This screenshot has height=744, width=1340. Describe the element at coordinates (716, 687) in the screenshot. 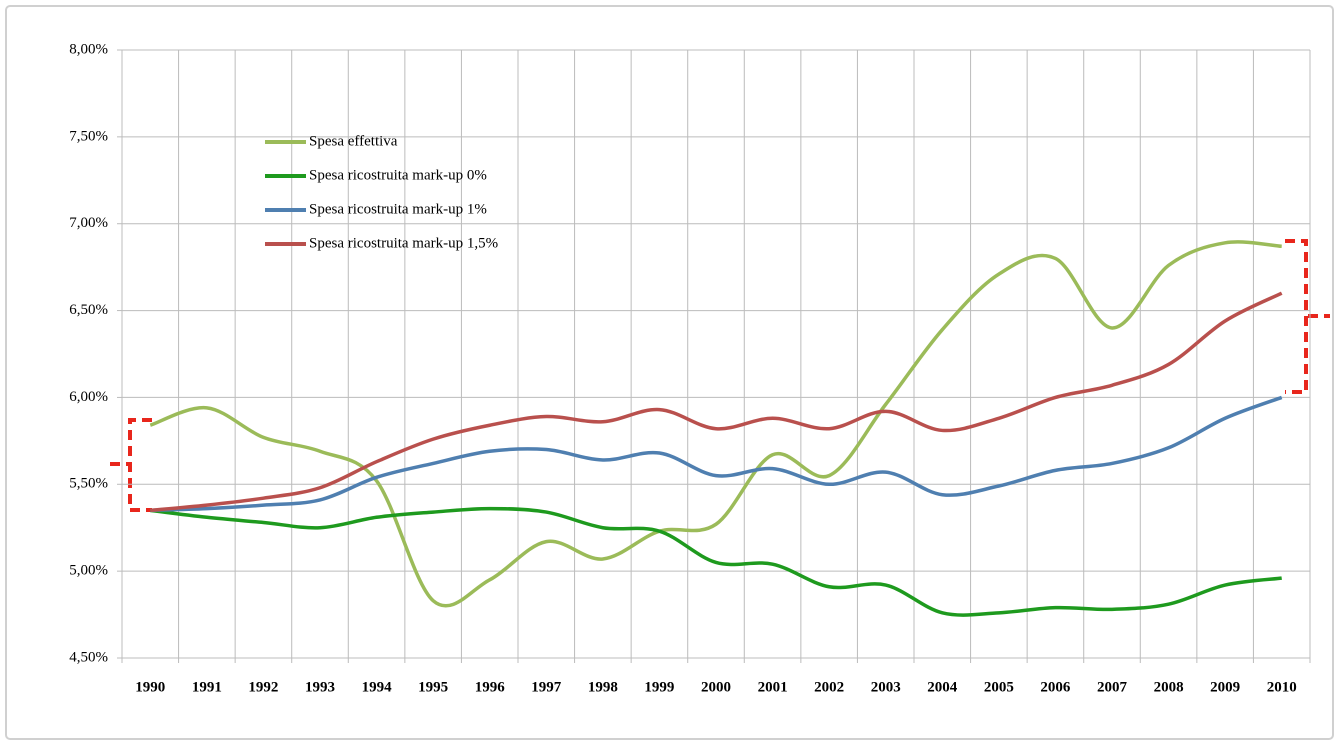

I see `x-tick-label: 2000` at that location.